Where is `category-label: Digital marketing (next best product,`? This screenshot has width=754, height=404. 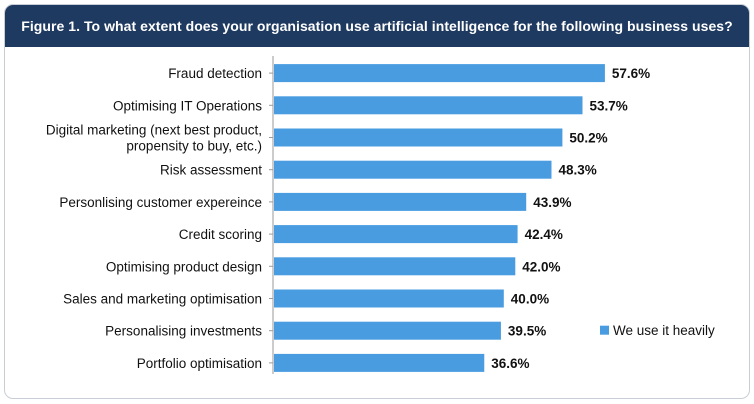 category-label: Digital marketing (next best product, is located at coordinates (154, 130).